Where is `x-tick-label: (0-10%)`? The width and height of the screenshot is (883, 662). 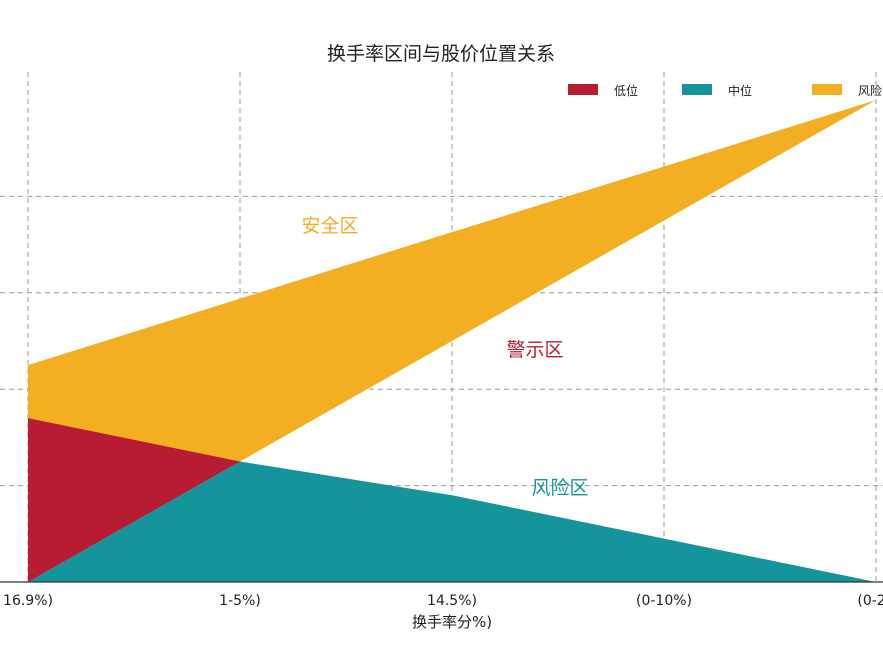 x-tick-label: (0-10%) is located at coordinates (664, 601).